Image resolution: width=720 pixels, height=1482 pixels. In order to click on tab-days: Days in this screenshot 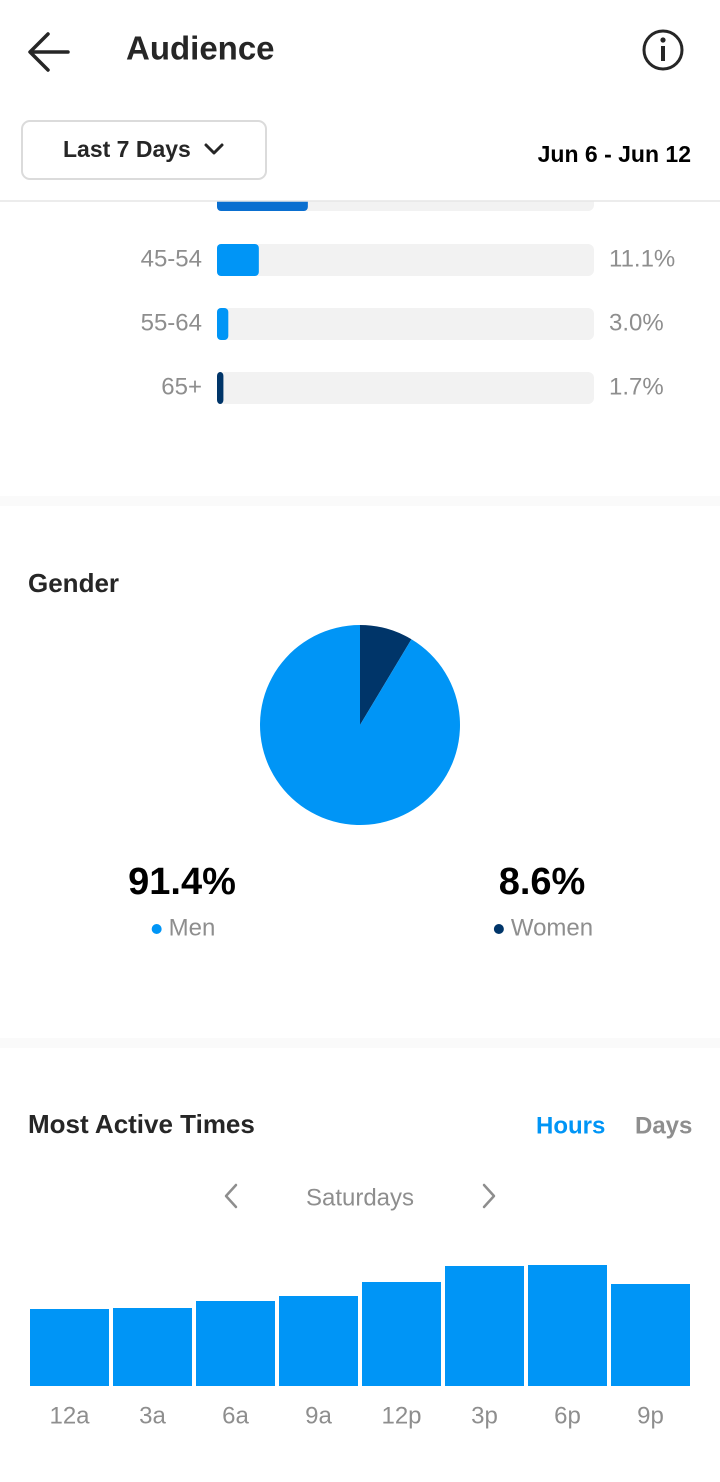, I will do `click(663, 1125)`.